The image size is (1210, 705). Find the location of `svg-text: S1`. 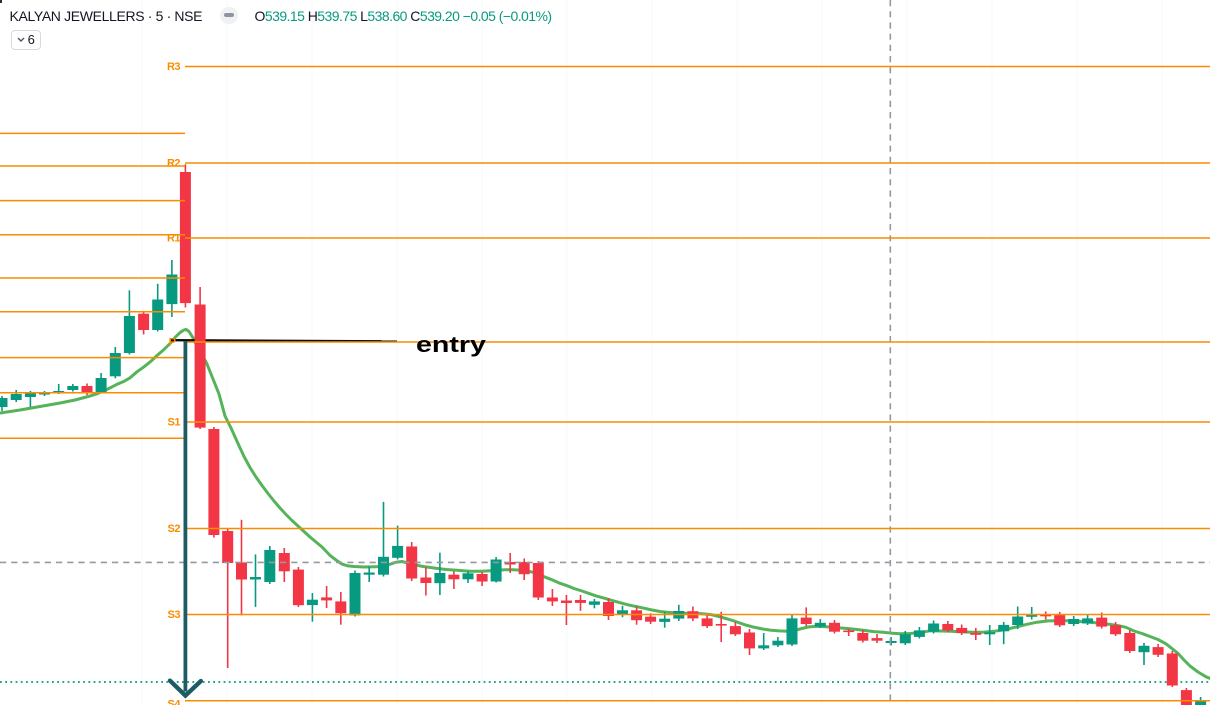

svg-text: S1 is located at coordinates (174, 423).